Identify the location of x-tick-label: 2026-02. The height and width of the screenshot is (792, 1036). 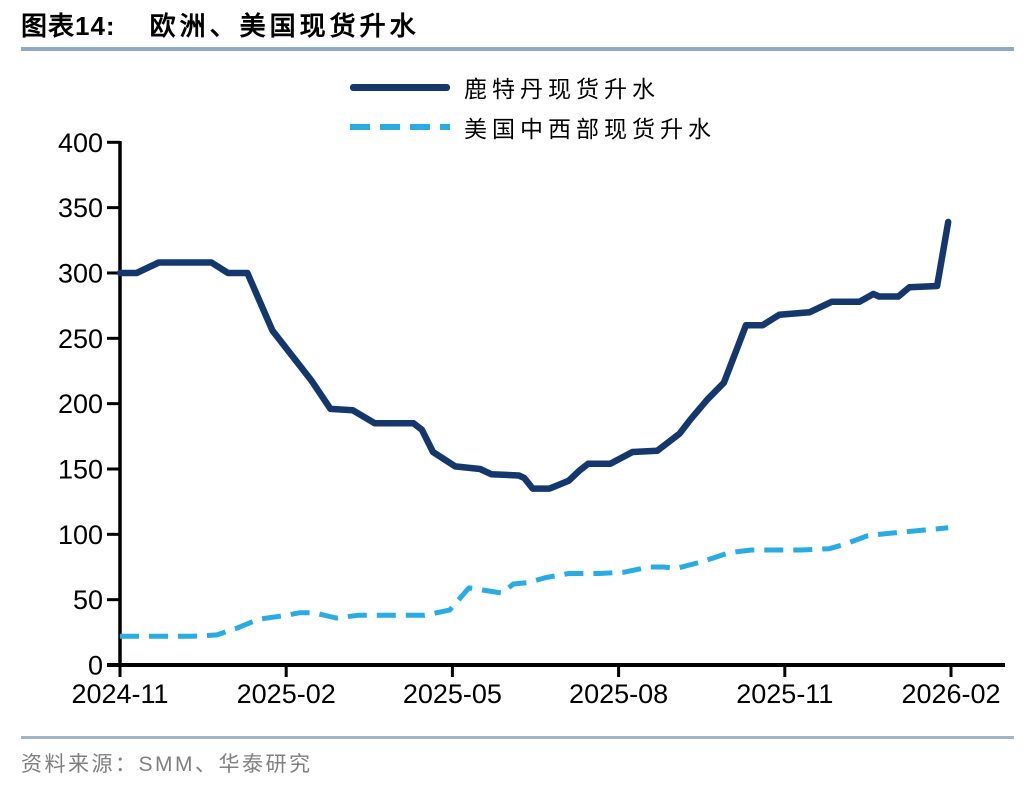
(950, 694).